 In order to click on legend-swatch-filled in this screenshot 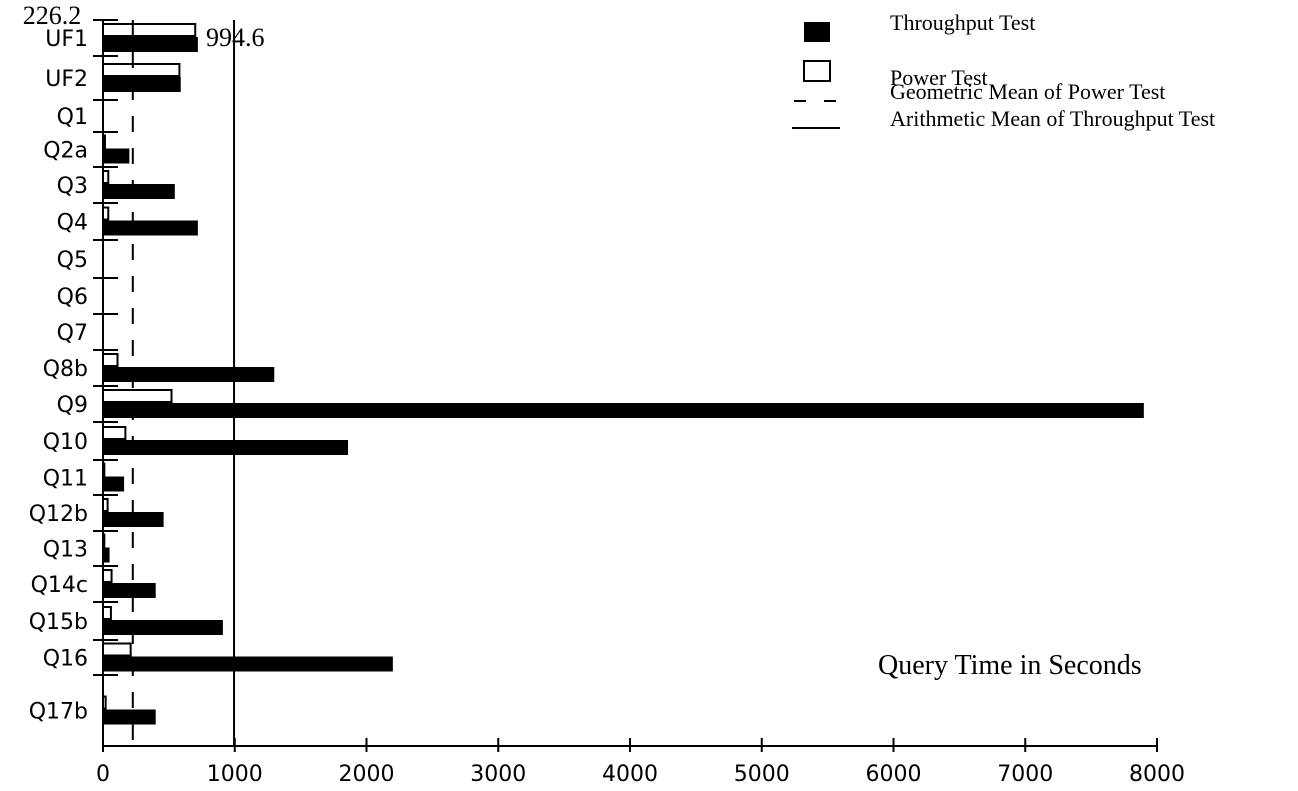, I will do `click(817, 32)`.